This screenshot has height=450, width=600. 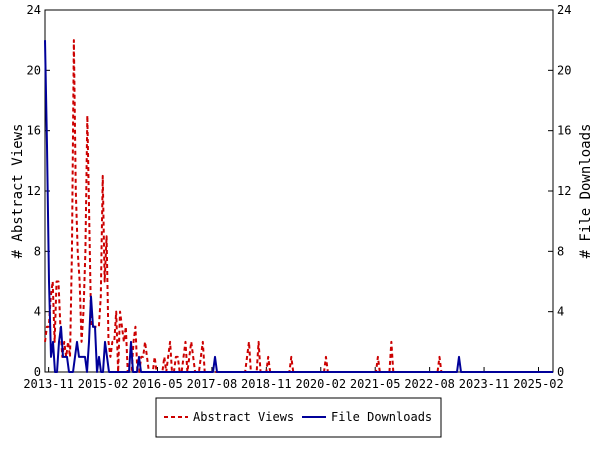 I want to click on y-left-tick-label: 24, so click(x=34, y=10).